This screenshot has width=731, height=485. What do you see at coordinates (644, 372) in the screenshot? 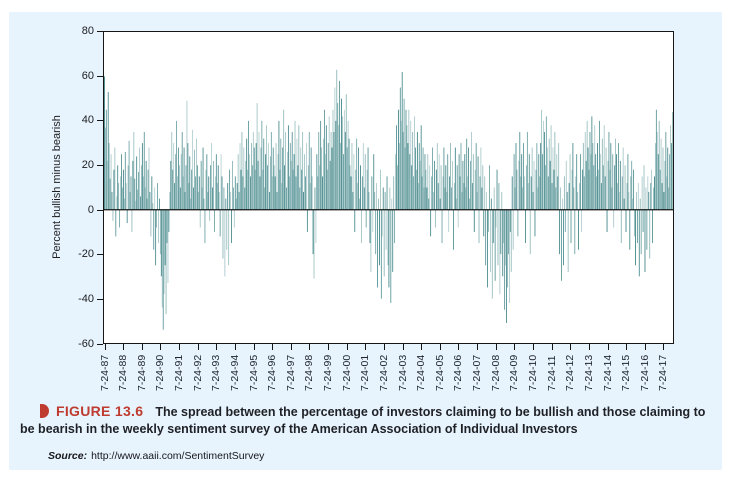
I see `x-tick-label: 7-24-16` at bounding box center [644, 372].